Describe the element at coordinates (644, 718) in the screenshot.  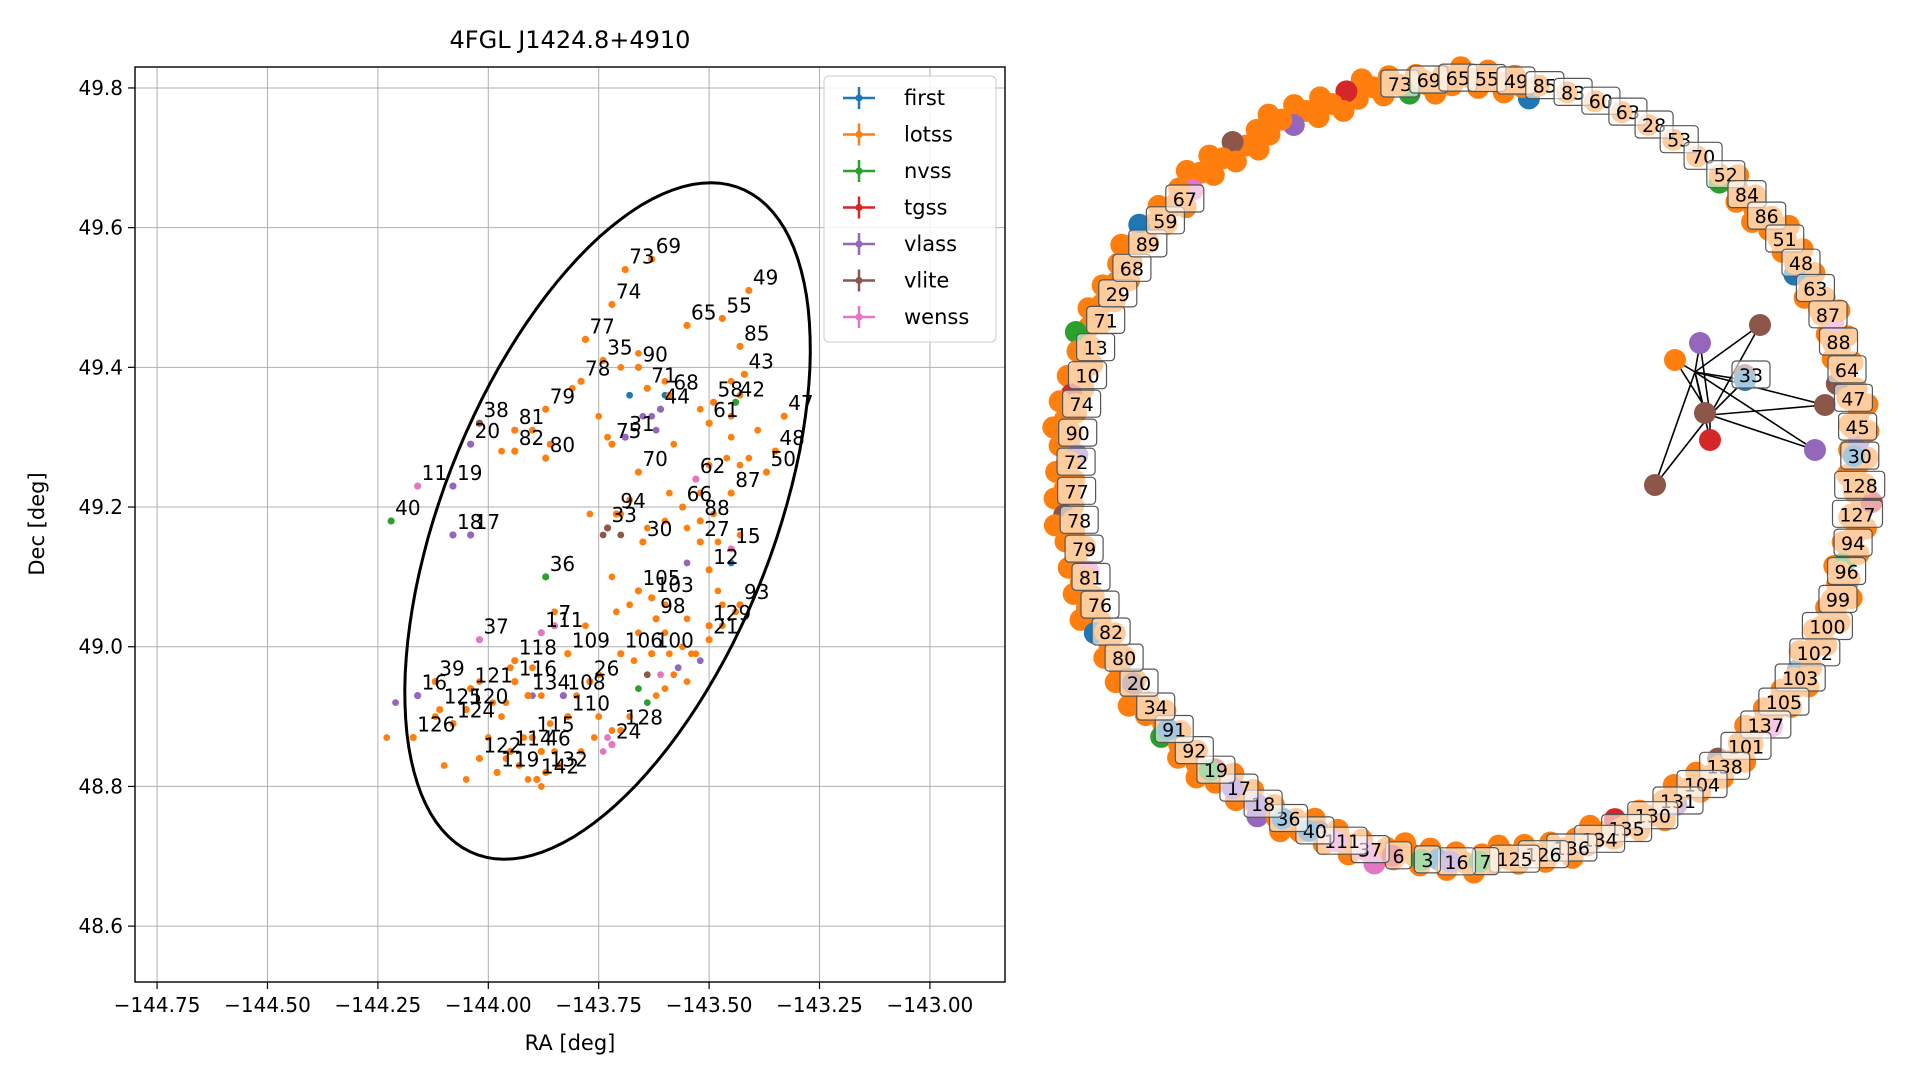
I see `point-label: 128` at that location.